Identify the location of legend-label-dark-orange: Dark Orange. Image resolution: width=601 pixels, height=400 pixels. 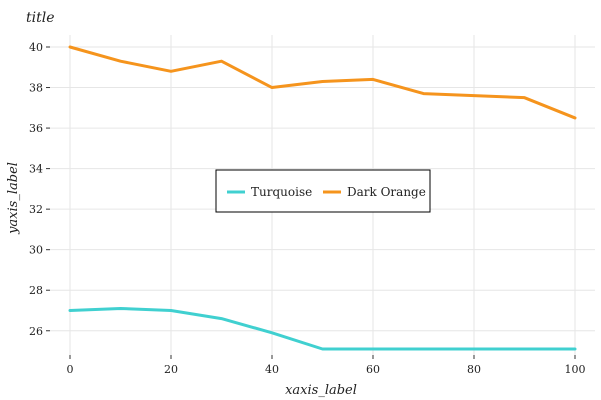
(386, 192).